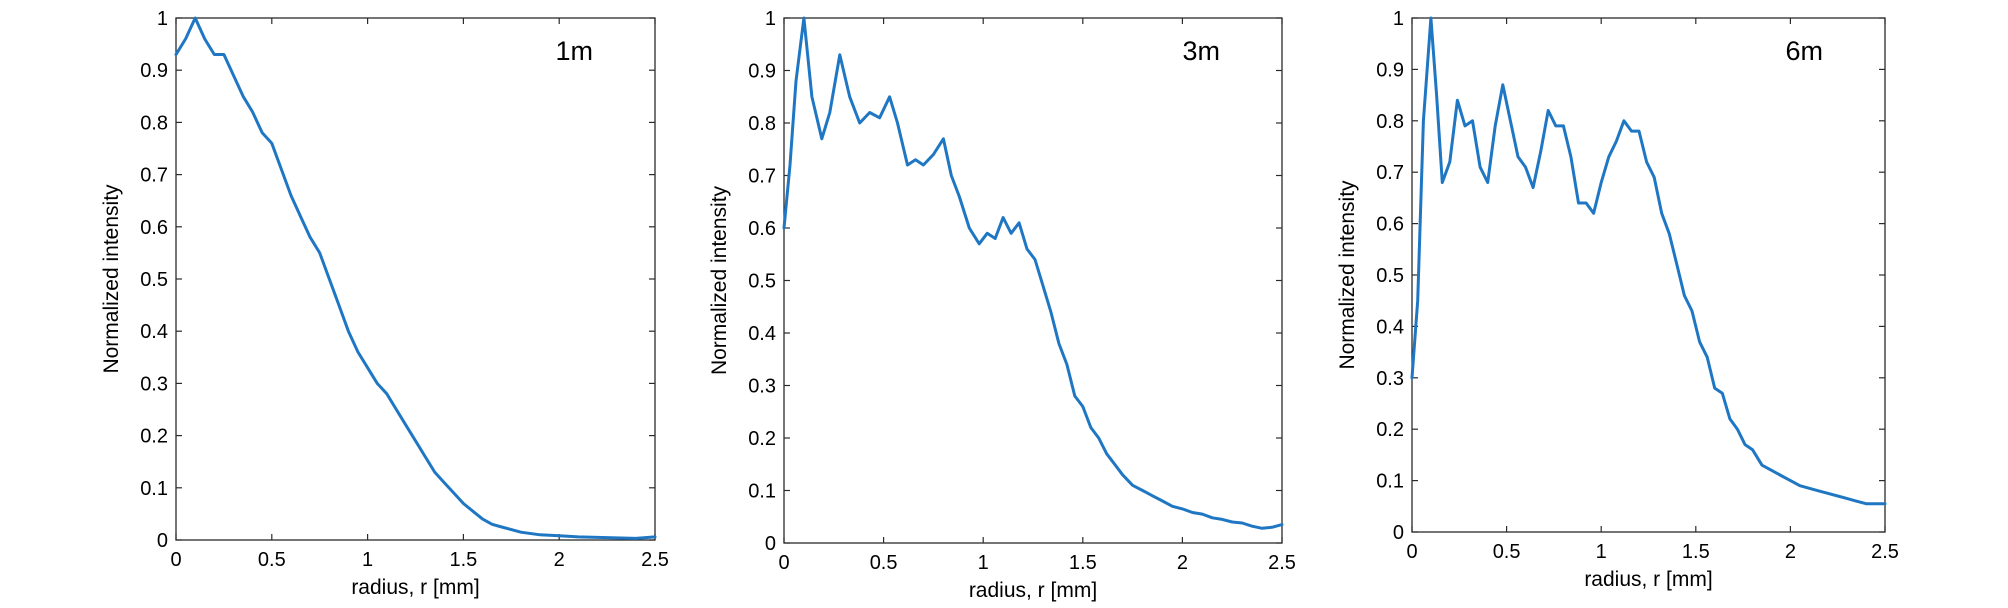 This screenshot has height=608, width=2008. What do you see at coordinates (1201, 51) in the screenshot?
I see `panel-distance-label: 3m` at bounding box center [1201, 51].